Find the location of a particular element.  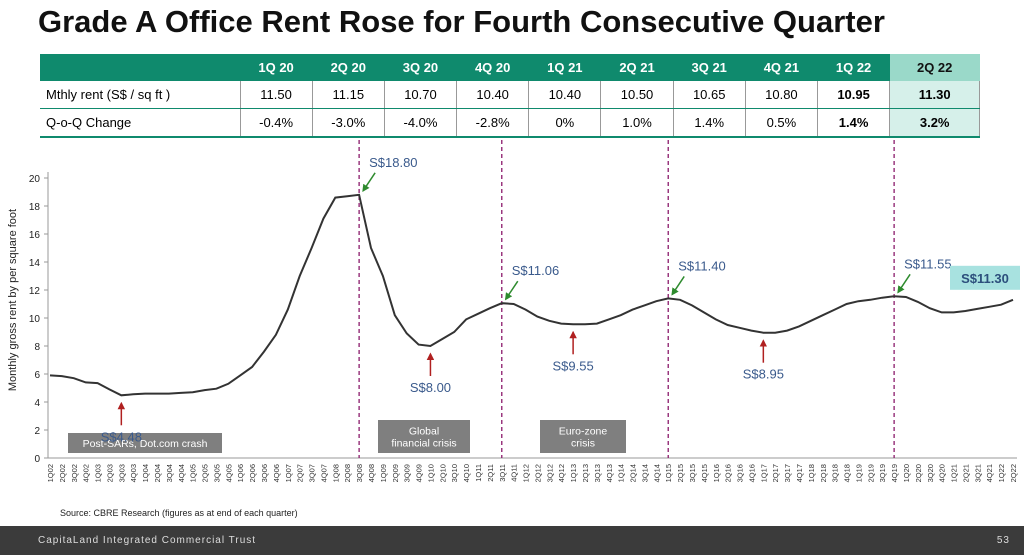

x-tick-label: 3Q10 is located at coordinates (454, 473).